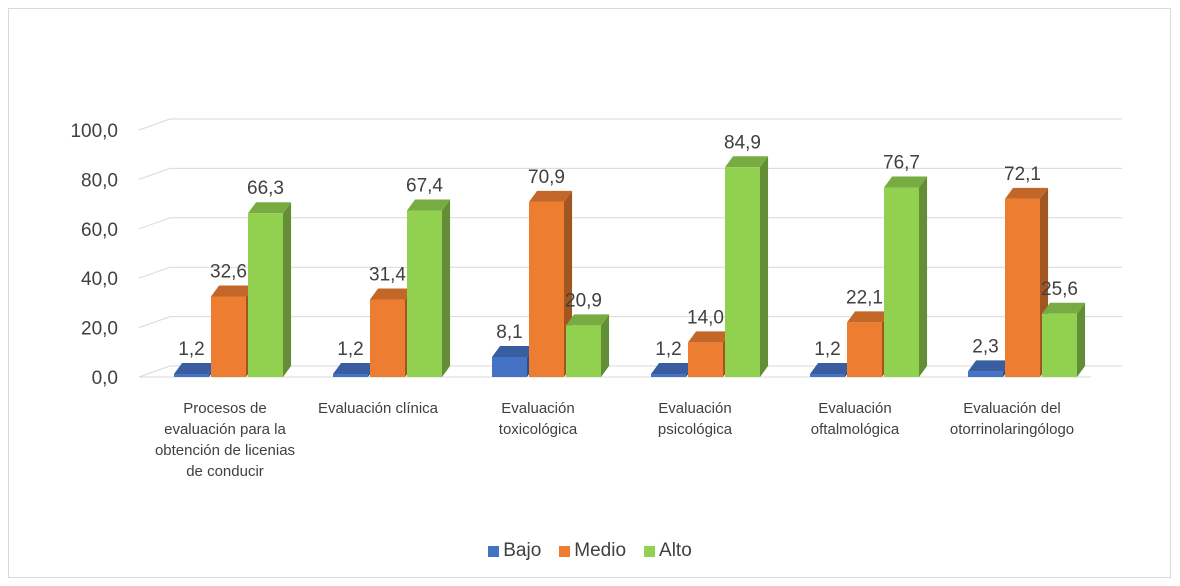 This screenshot has width=1180, height=586. I want to click on data-label: 32,6, so click(228, 271).